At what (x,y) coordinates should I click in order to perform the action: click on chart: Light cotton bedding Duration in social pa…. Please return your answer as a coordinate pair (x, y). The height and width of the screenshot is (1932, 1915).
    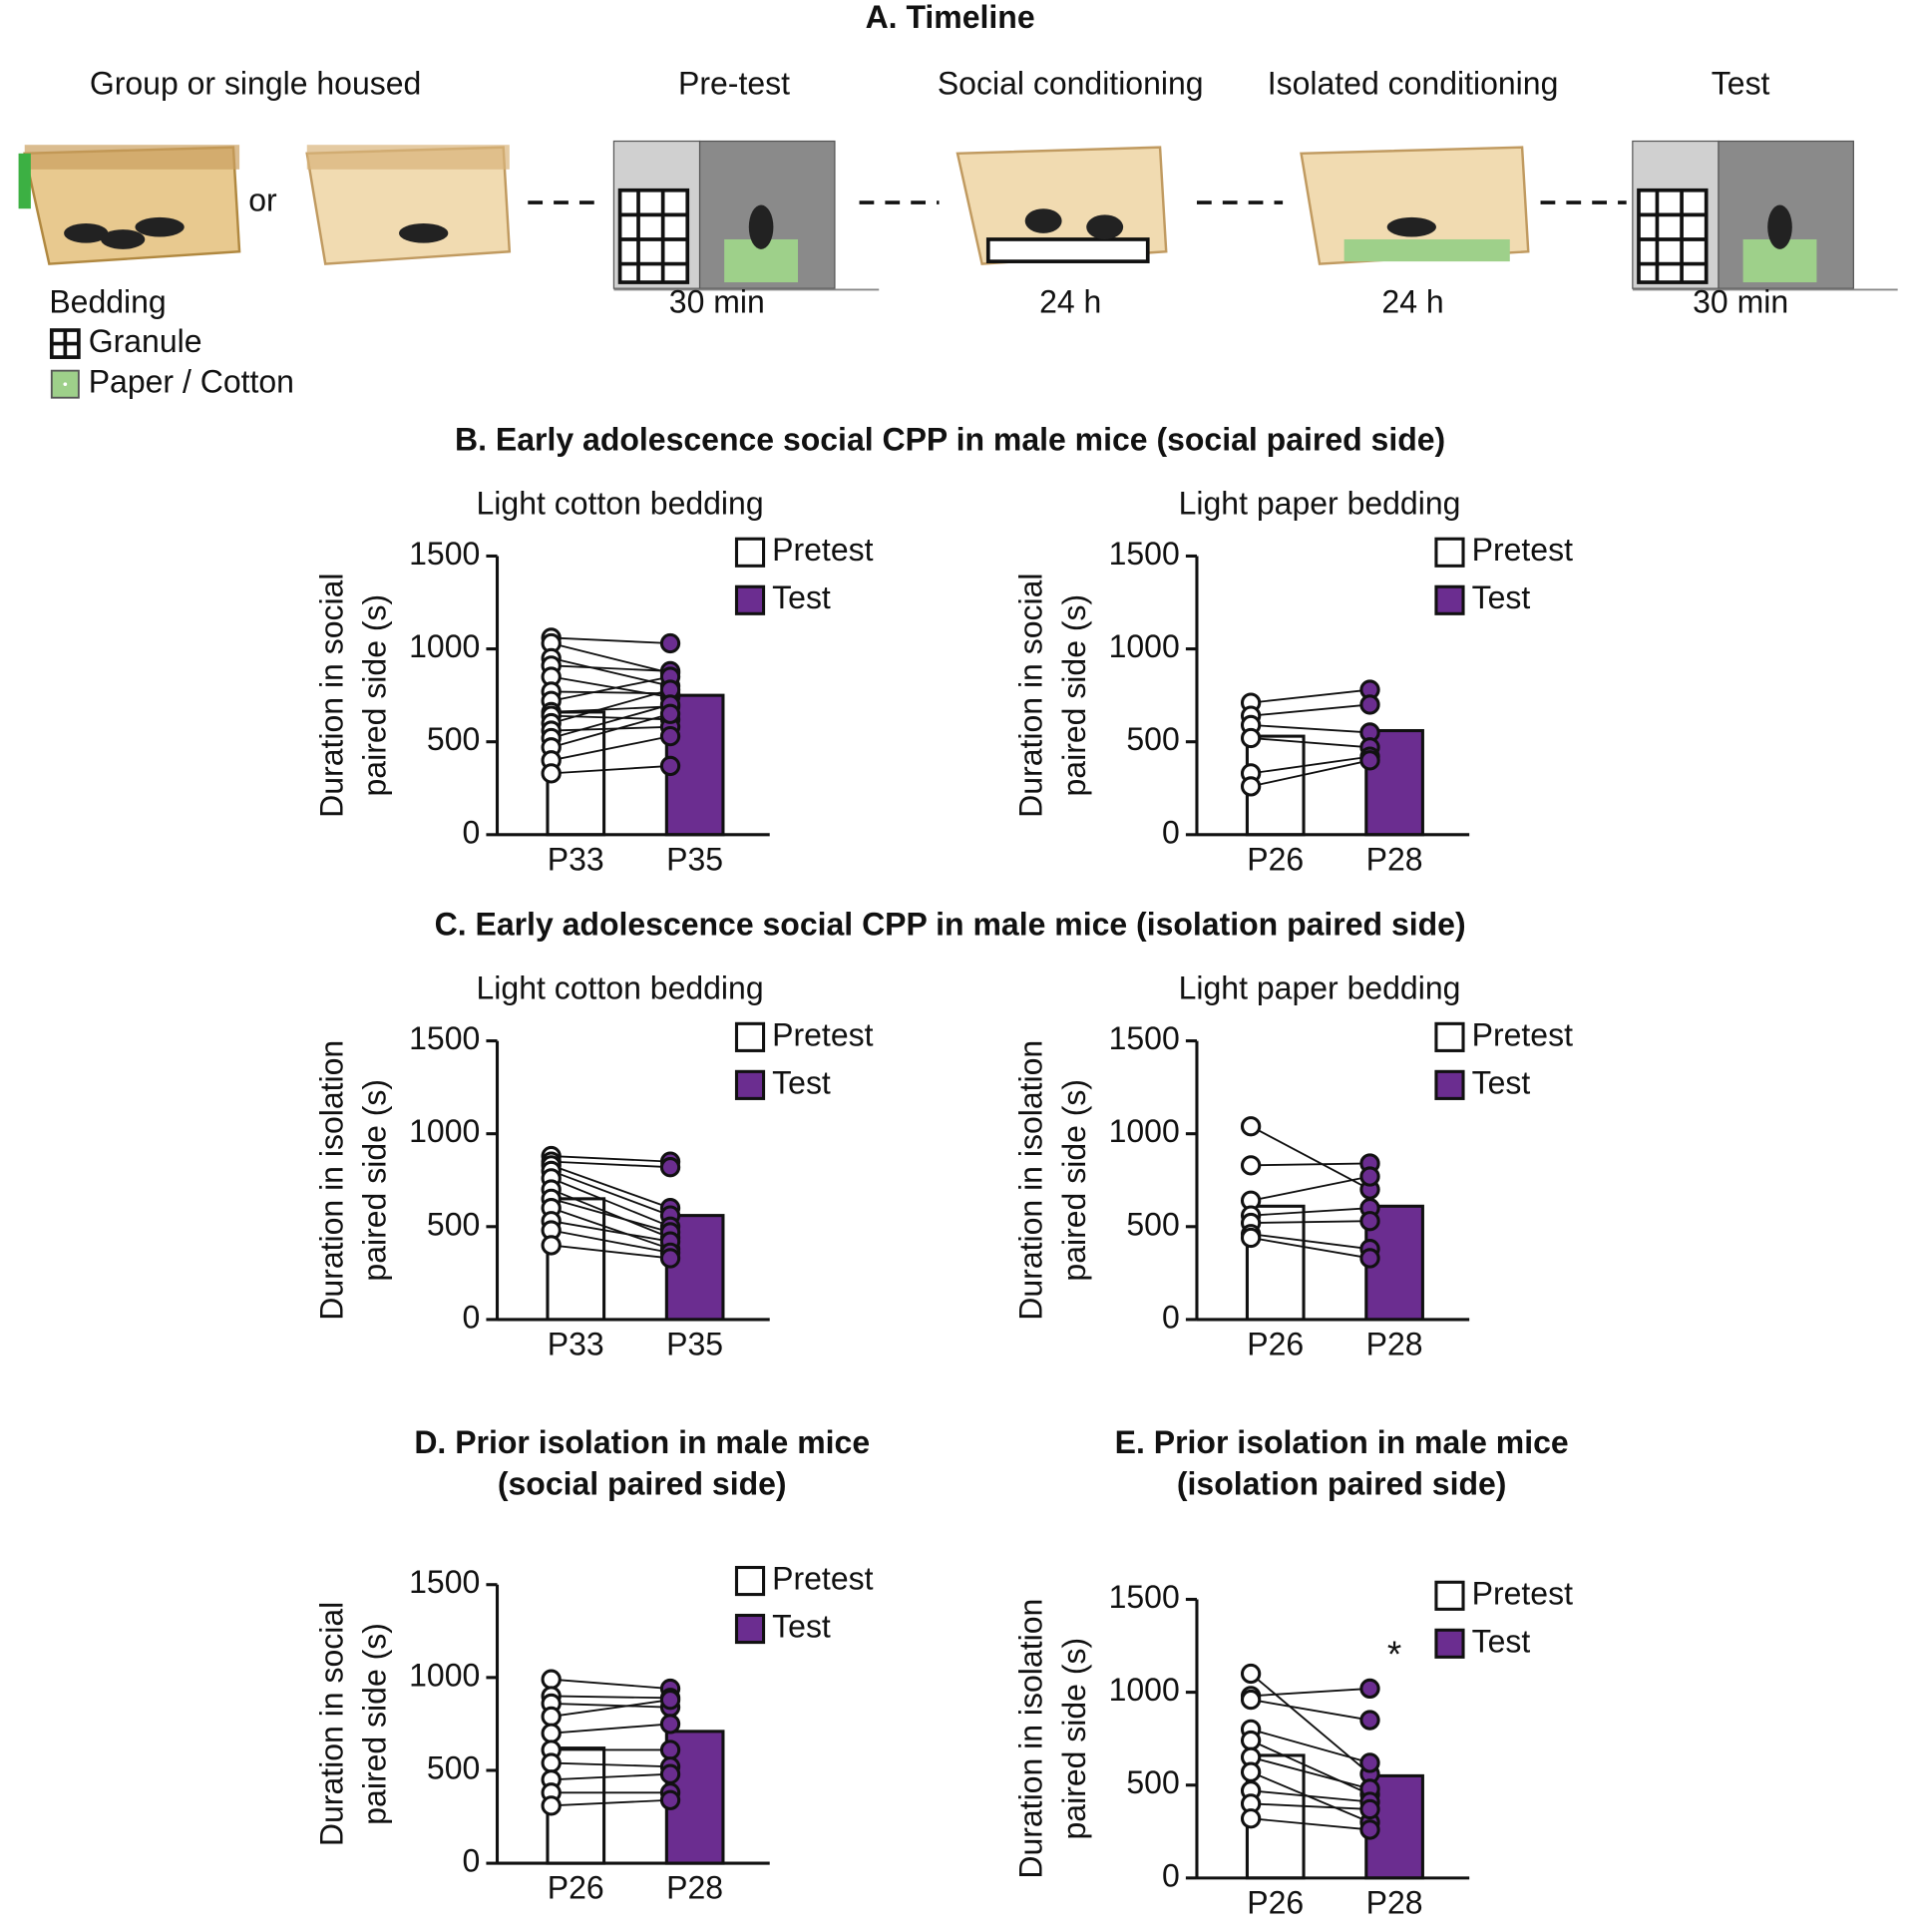
    Looking at the image, I should click on (593, 681).